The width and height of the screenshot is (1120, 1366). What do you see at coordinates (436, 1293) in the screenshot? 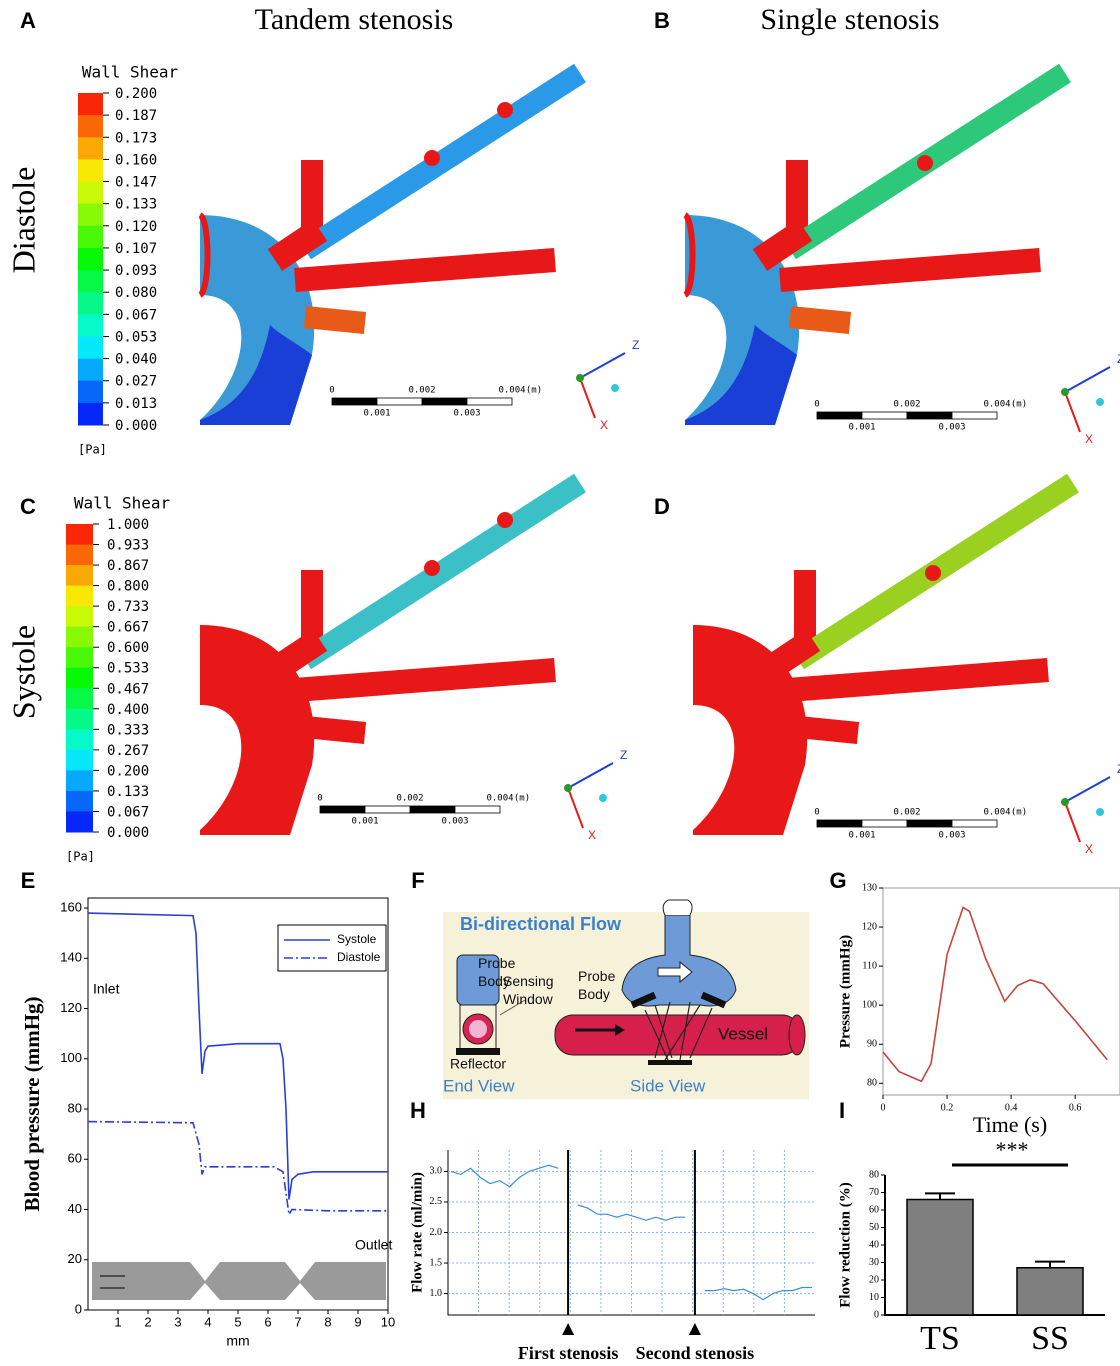
I see `y-tick-label: 1.0` at bounding box center [436, 1293].